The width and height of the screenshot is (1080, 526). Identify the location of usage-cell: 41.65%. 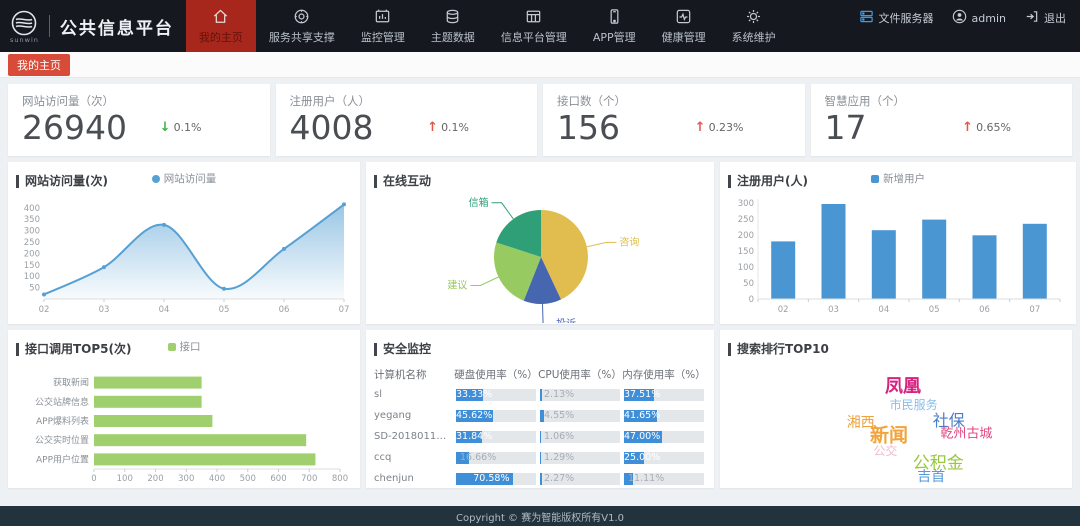
(664, 415).